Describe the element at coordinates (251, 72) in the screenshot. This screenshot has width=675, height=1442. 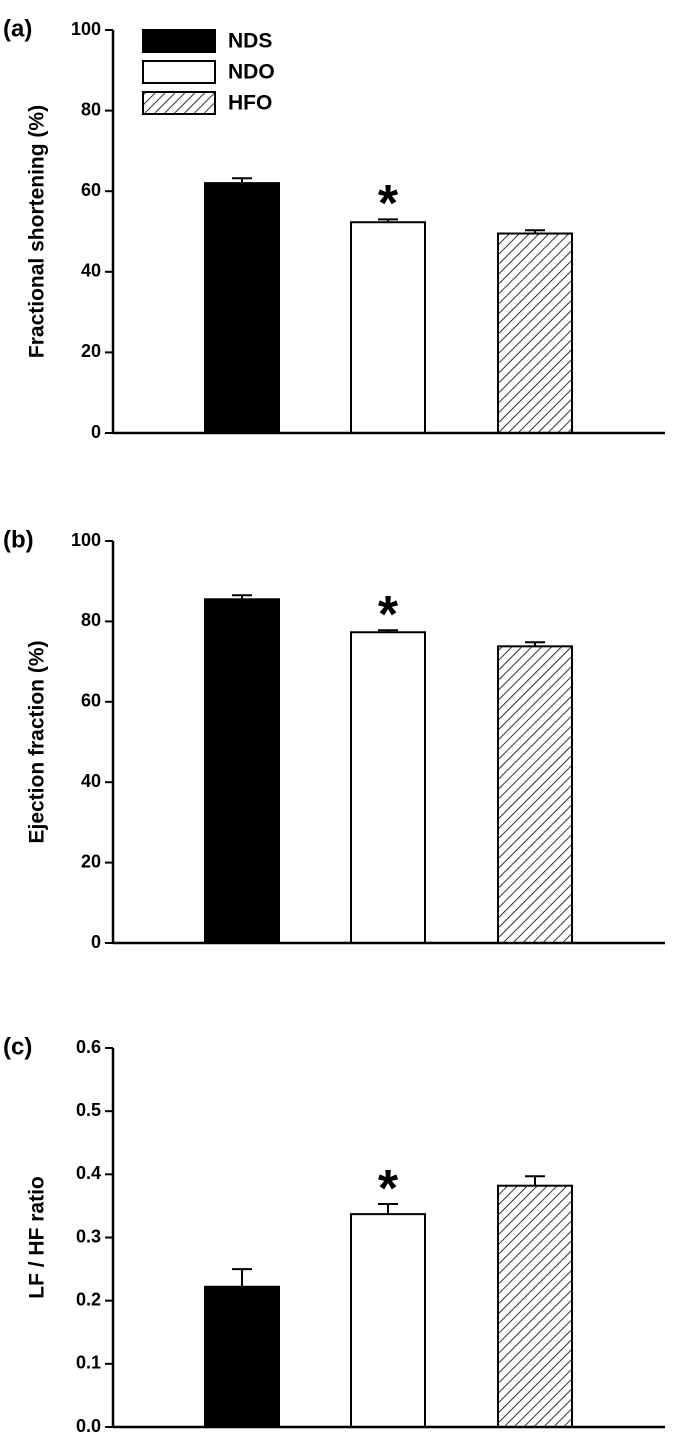
I see `legend-label: NDO` at that location.